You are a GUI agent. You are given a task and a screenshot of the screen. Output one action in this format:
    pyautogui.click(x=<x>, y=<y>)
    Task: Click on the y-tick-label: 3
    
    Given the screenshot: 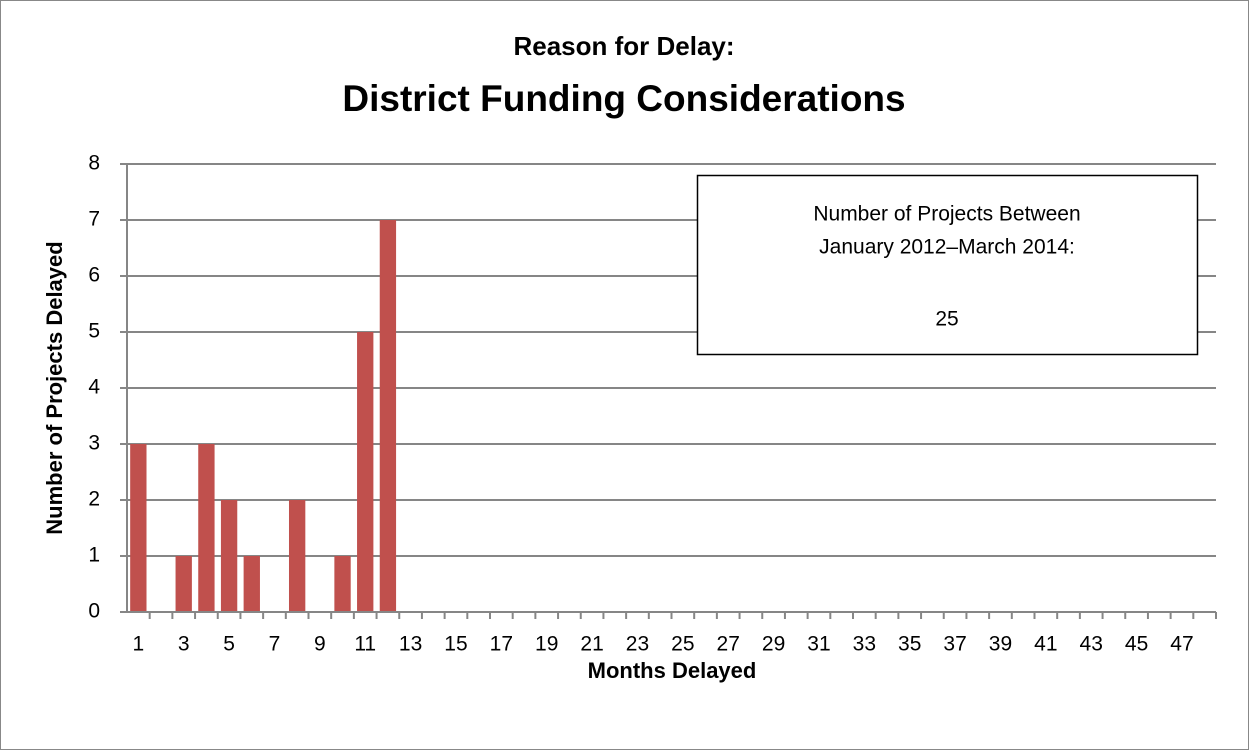 What is the action you would take?
    pyautogui.click(x=94, y=443)
    